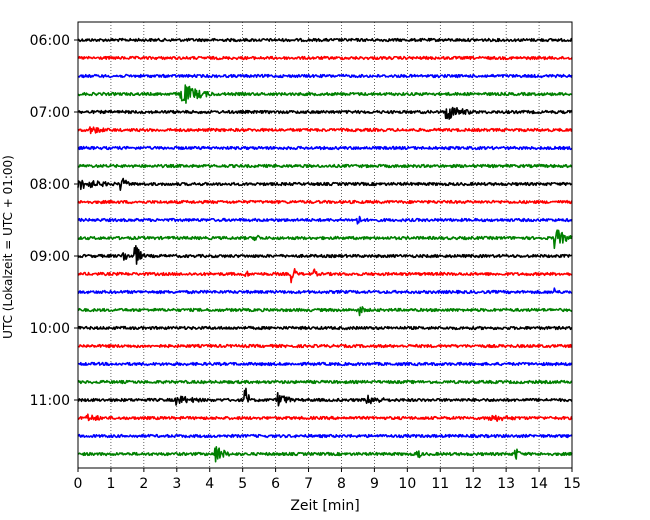 Image resolution: width=650 pixels, height=520 pixels. What do you see at coordinates (242, 484) in the screenshot?
I see `x-tick-label: 5` at bounding box center [242, 484].